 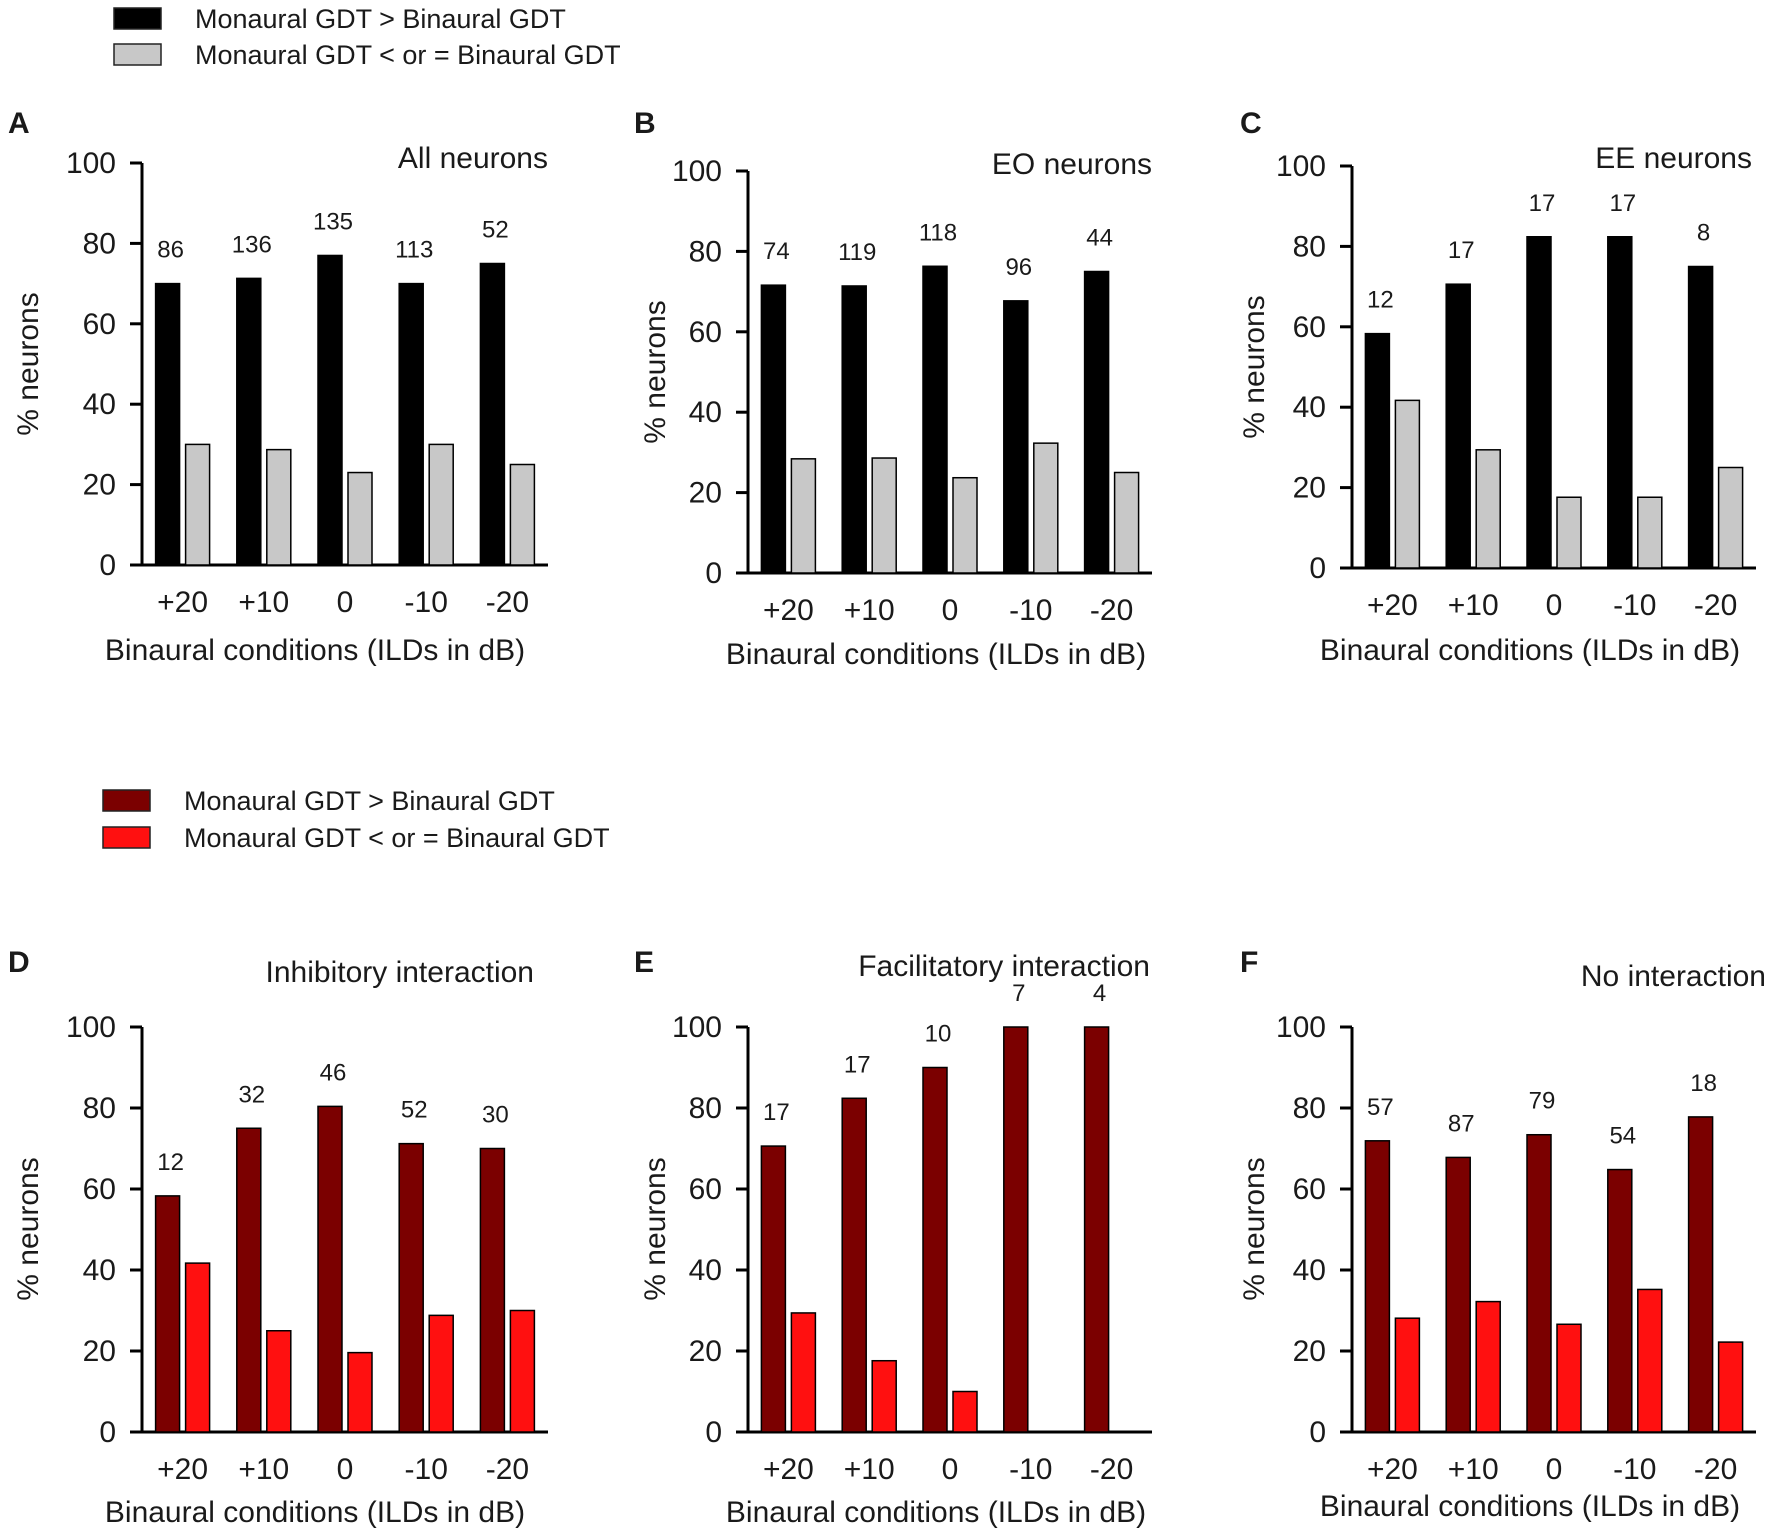 What do you see at coordinates (408, 55) in the screenshot?
I see `legend-top-label-1: Monaural GDT < or = Binaural GDT` at bounding box center [408, 55].